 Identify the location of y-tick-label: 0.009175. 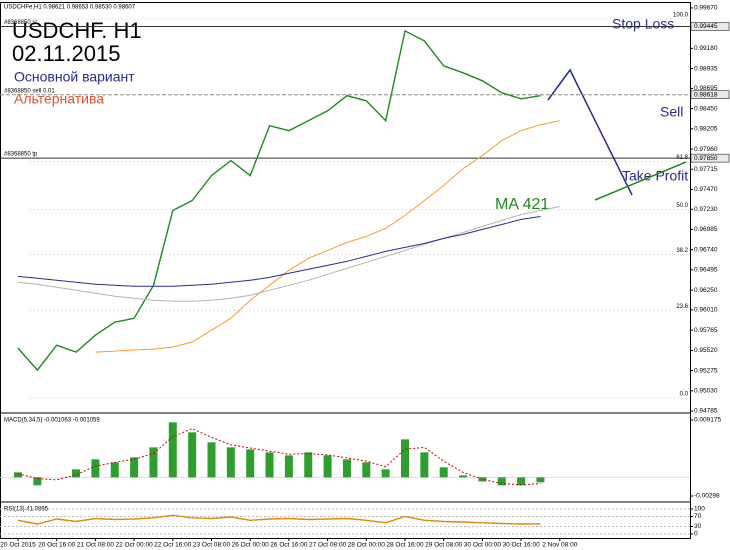
(707, 420).